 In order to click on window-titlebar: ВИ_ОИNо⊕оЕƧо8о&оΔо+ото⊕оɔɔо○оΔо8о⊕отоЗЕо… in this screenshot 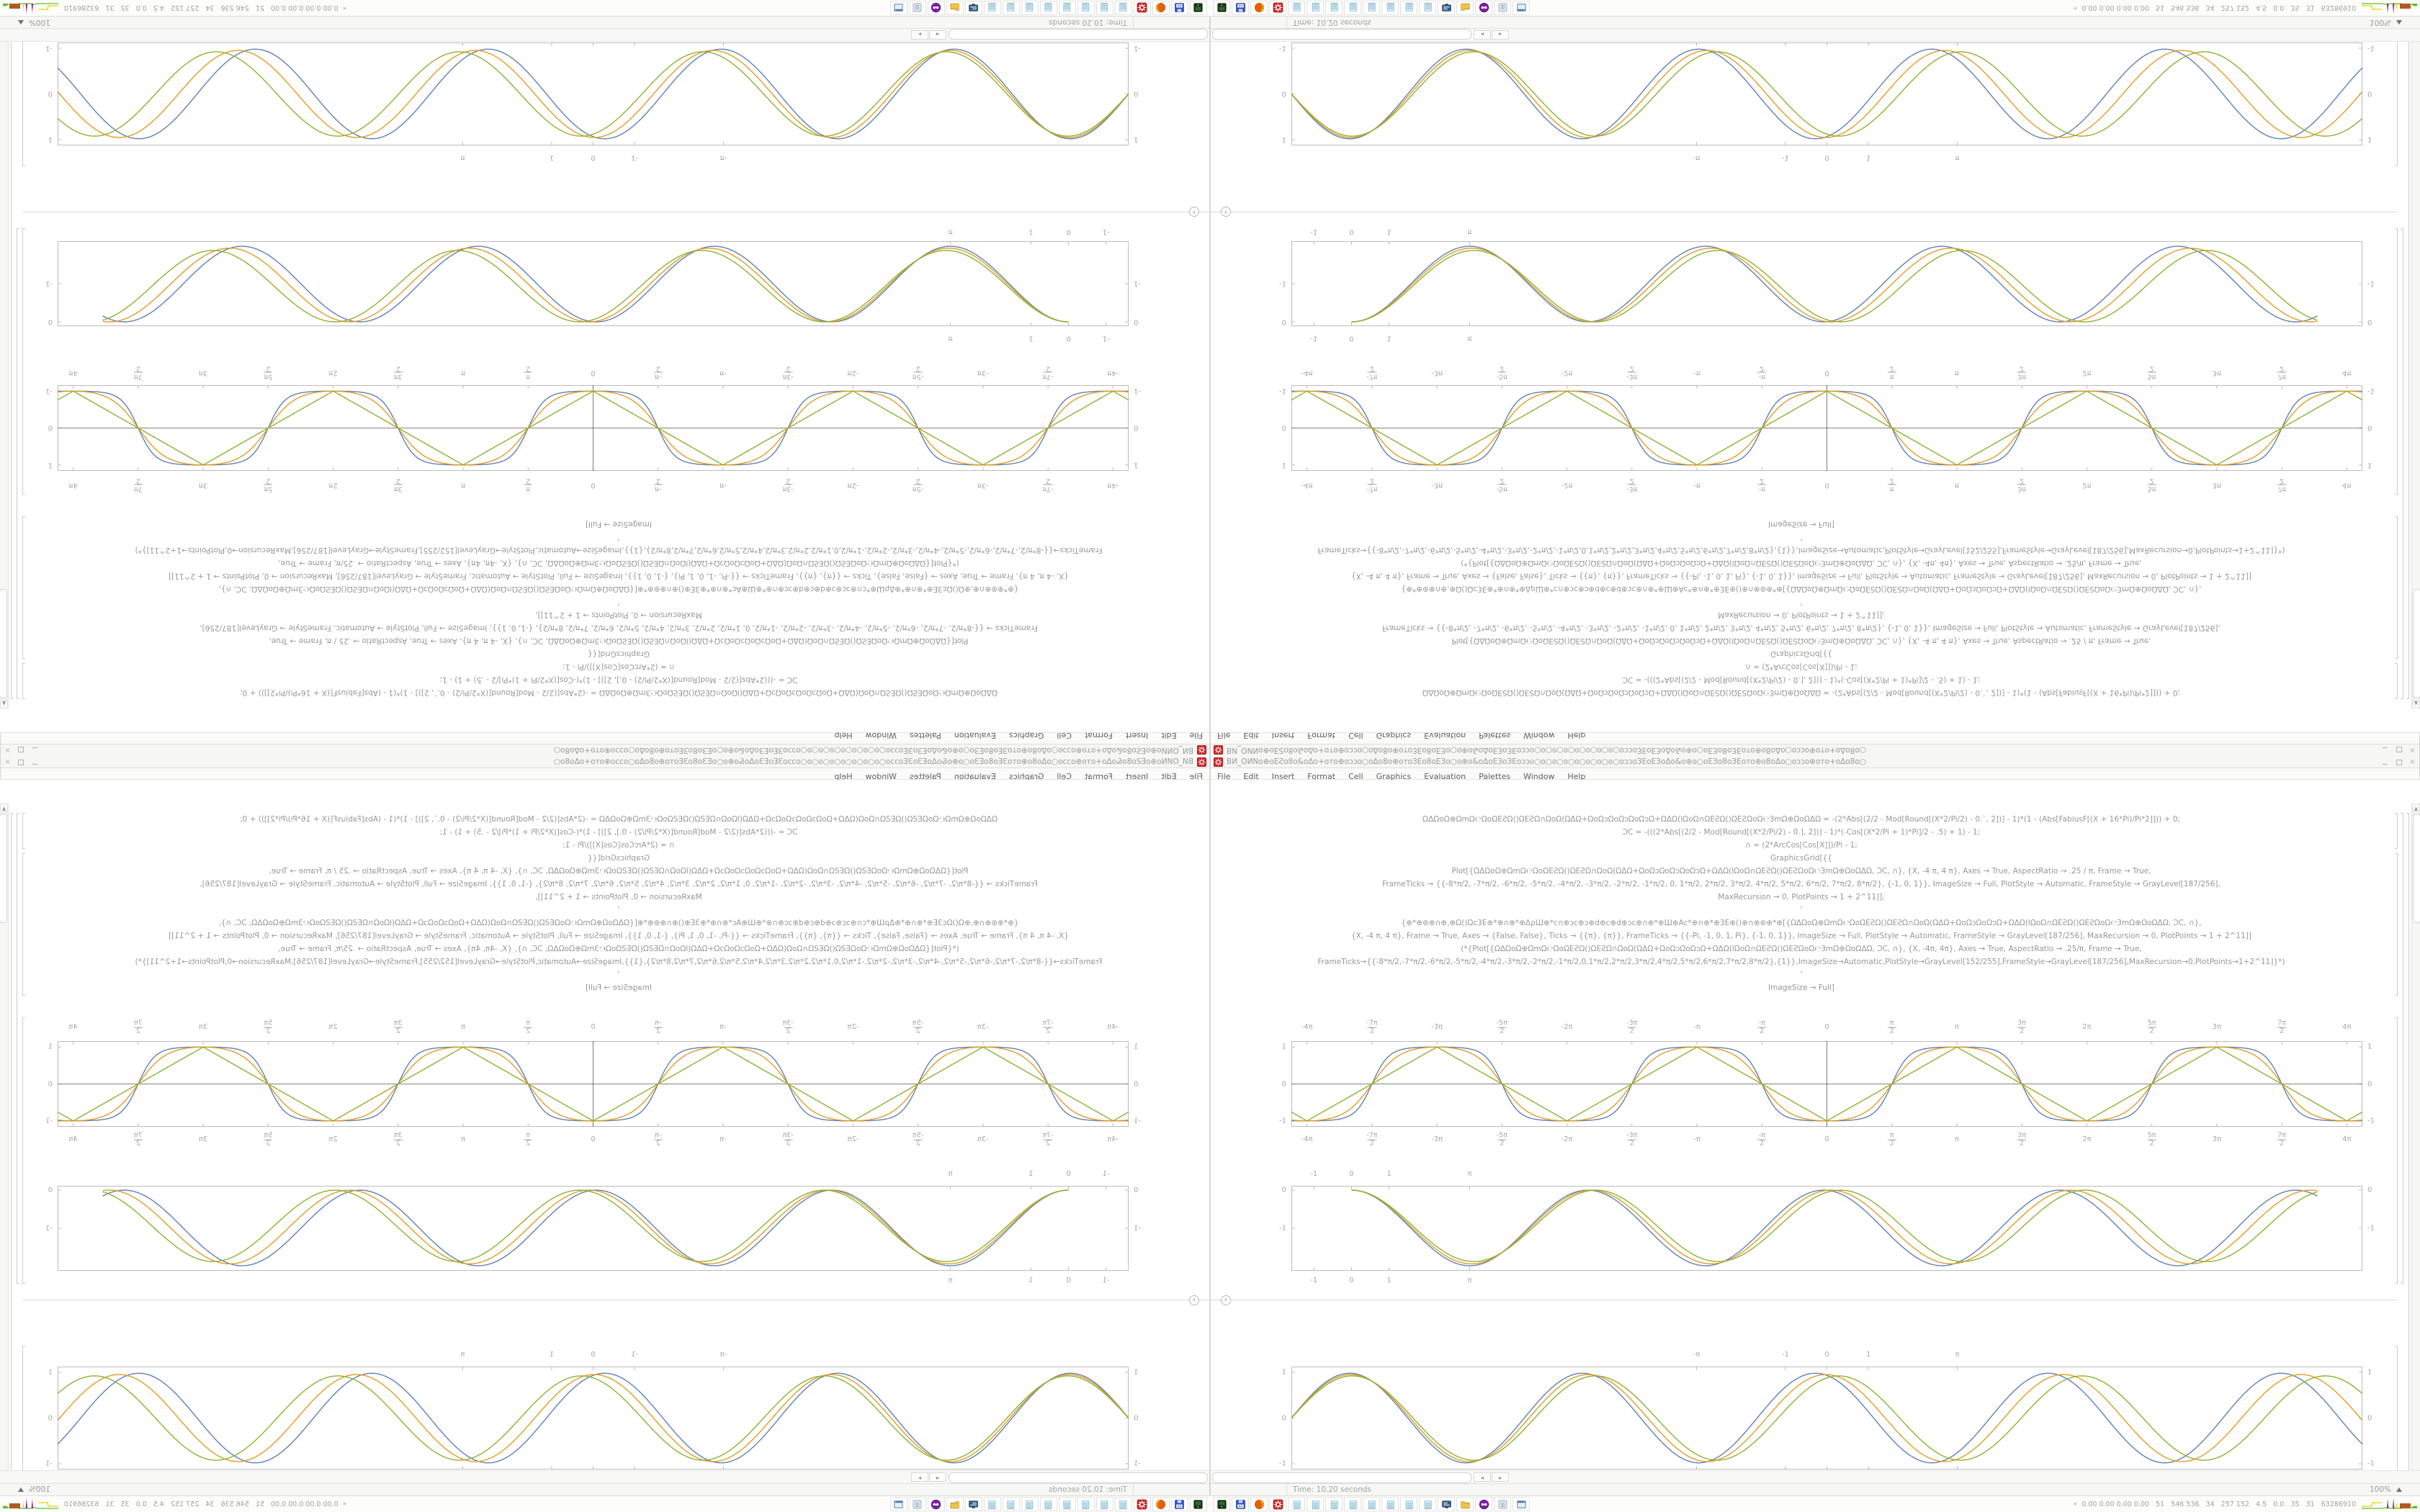, I will do `click(1815, 750)`.